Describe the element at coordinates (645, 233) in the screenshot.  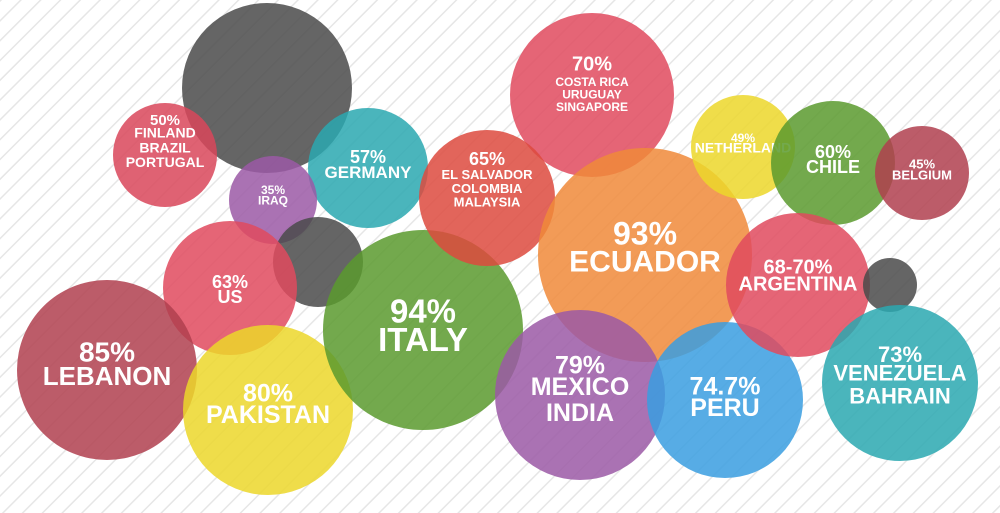
I see `bubble-percent: 93%` at that location.